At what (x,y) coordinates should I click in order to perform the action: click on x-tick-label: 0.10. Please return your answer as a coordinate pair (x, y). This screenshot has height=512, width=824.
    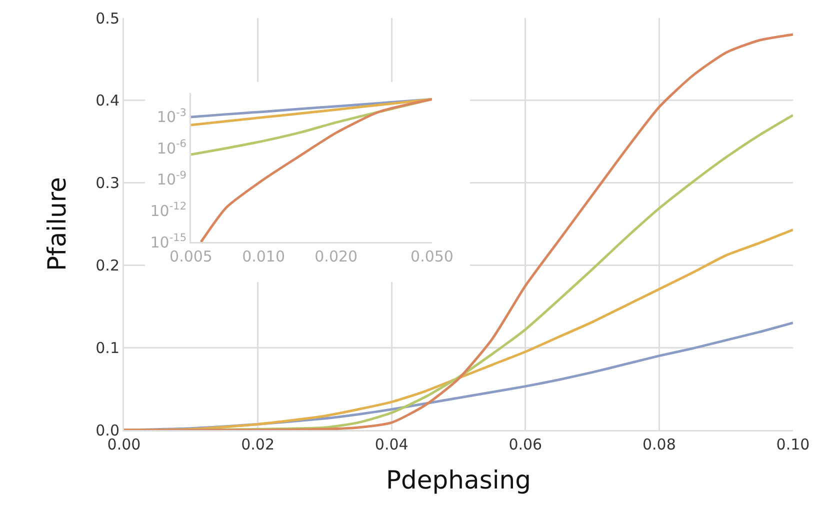
    Looking at the image, I should click on (793, 445).